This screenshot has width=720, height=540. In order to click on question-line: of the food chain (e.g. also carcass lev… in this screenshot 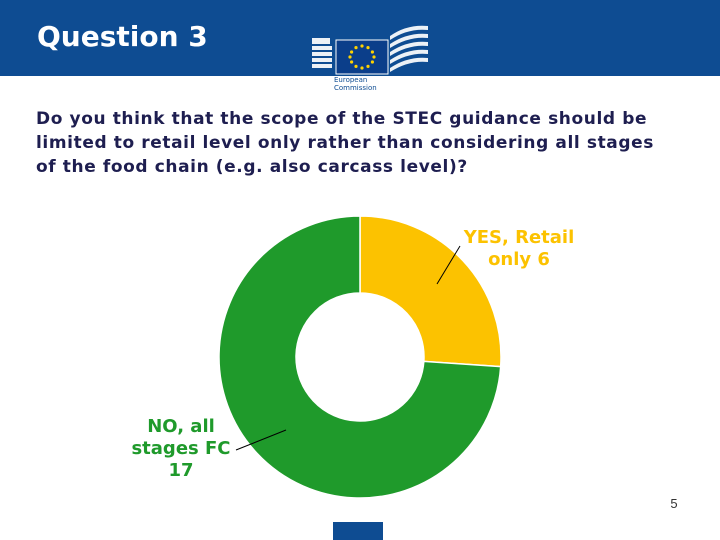, I will do `click(252, 167)`.